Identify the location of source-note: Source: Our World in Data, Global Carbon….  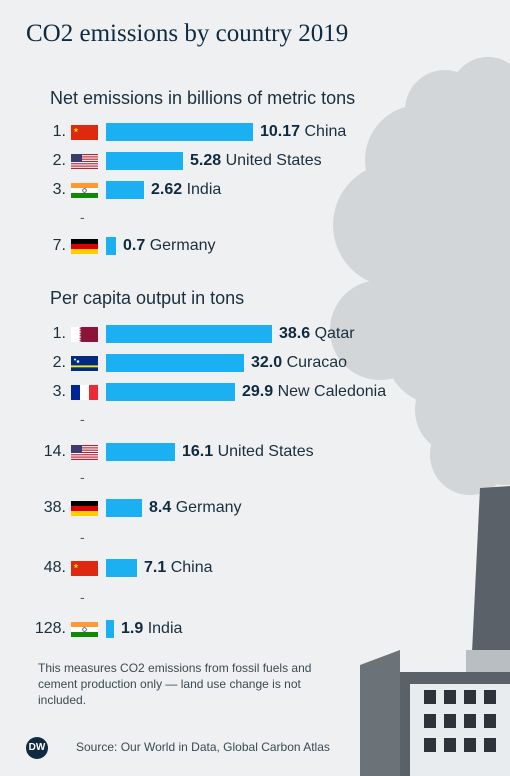
(203, 747).